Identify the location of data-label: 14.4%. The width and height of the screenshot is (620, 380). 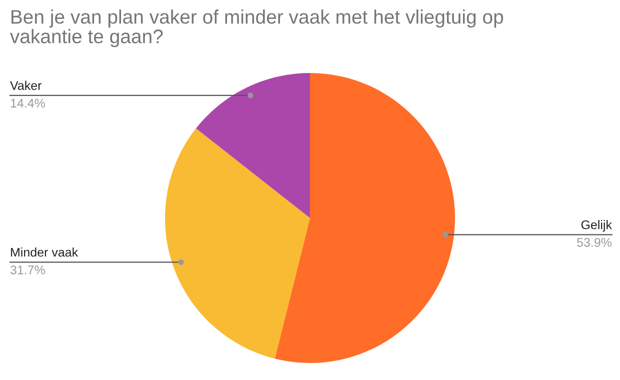
(27, 103).